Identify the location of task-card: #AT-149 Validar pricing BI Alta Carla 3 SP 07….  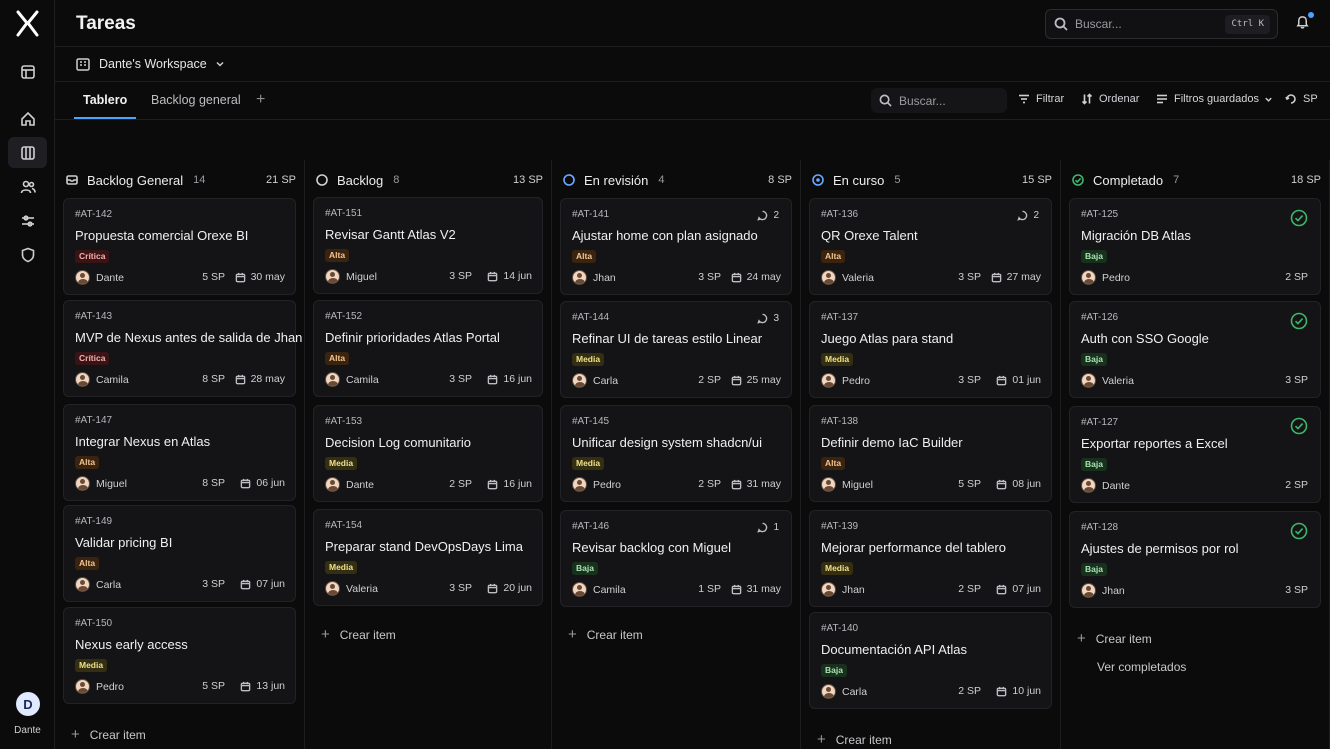
(179, 553).